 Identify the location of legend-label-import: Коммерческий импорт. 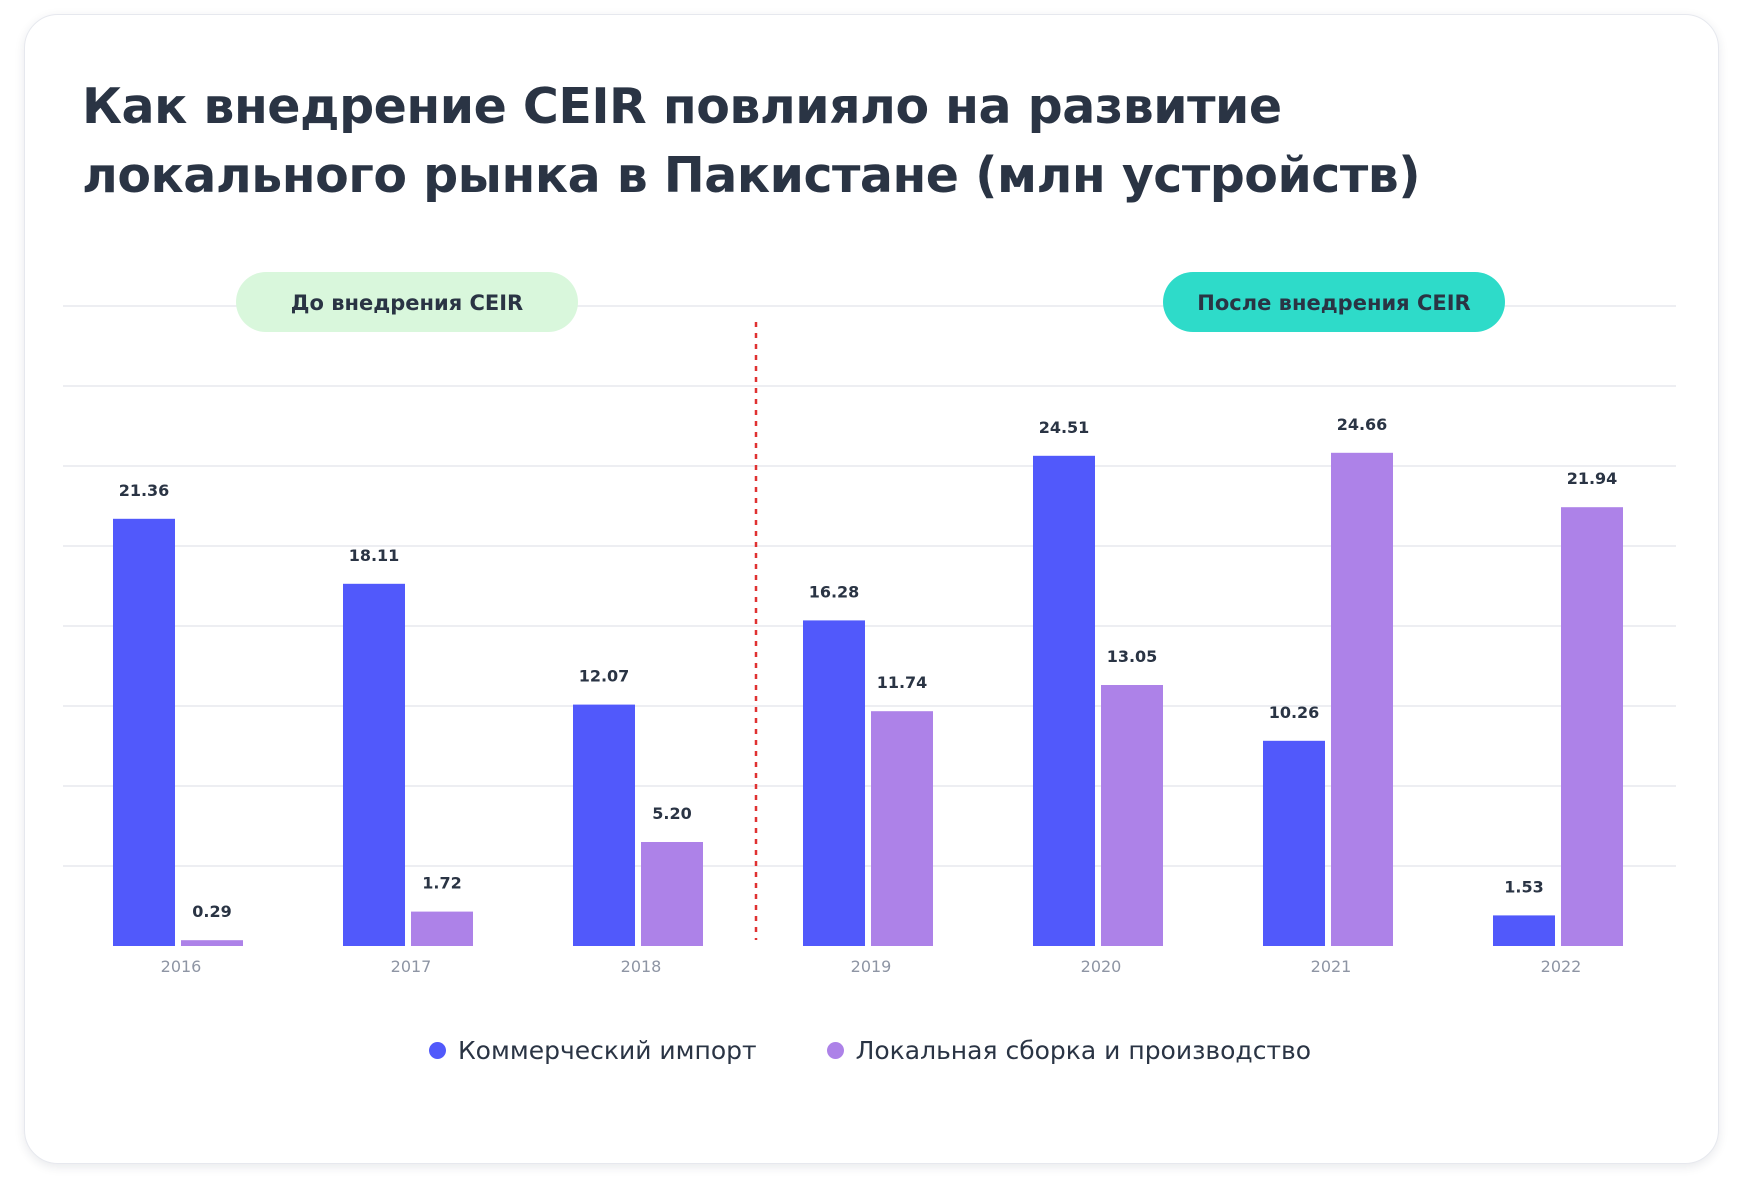
(607, 1050).